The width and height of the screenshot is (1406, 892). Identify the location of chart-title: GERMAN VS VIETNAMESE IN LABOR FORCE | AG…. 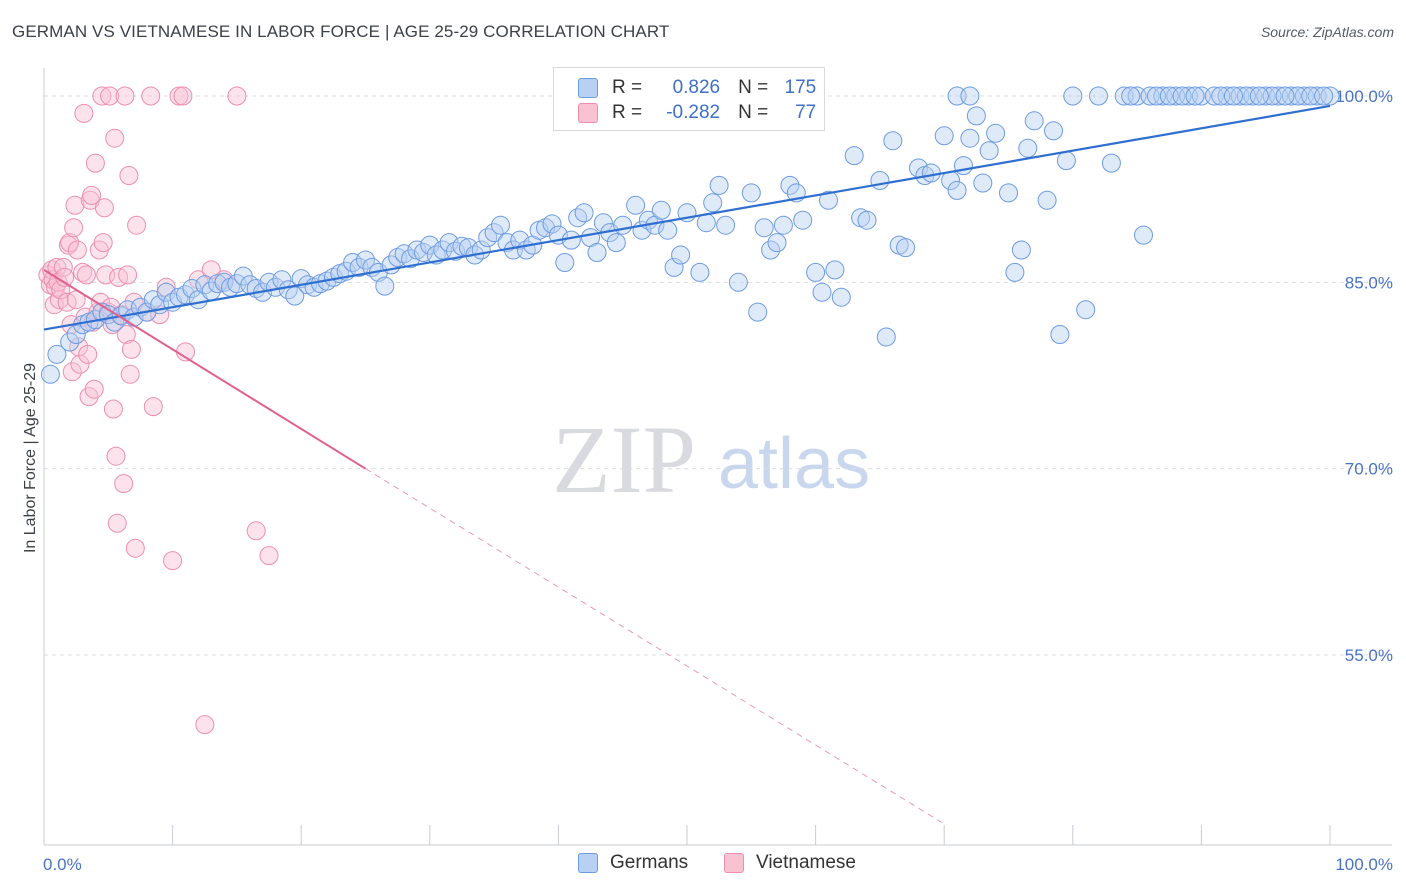
(341, 31).